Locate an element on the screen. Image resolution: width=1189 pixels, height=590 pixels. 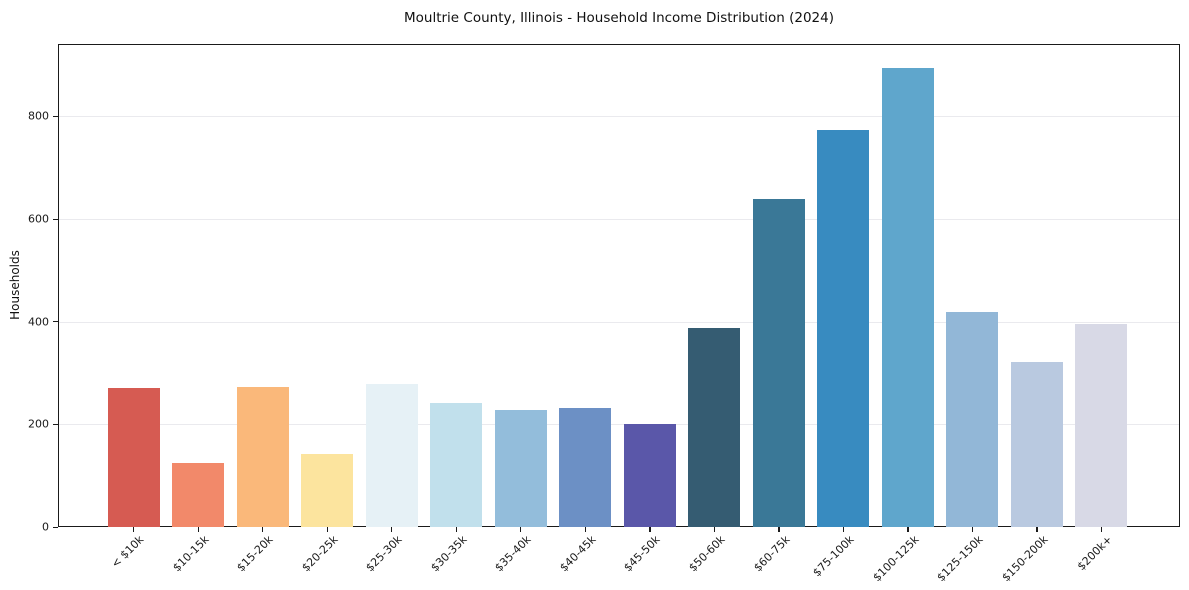
x-tick-label: $30-35k is located at coordinates (449, 554).